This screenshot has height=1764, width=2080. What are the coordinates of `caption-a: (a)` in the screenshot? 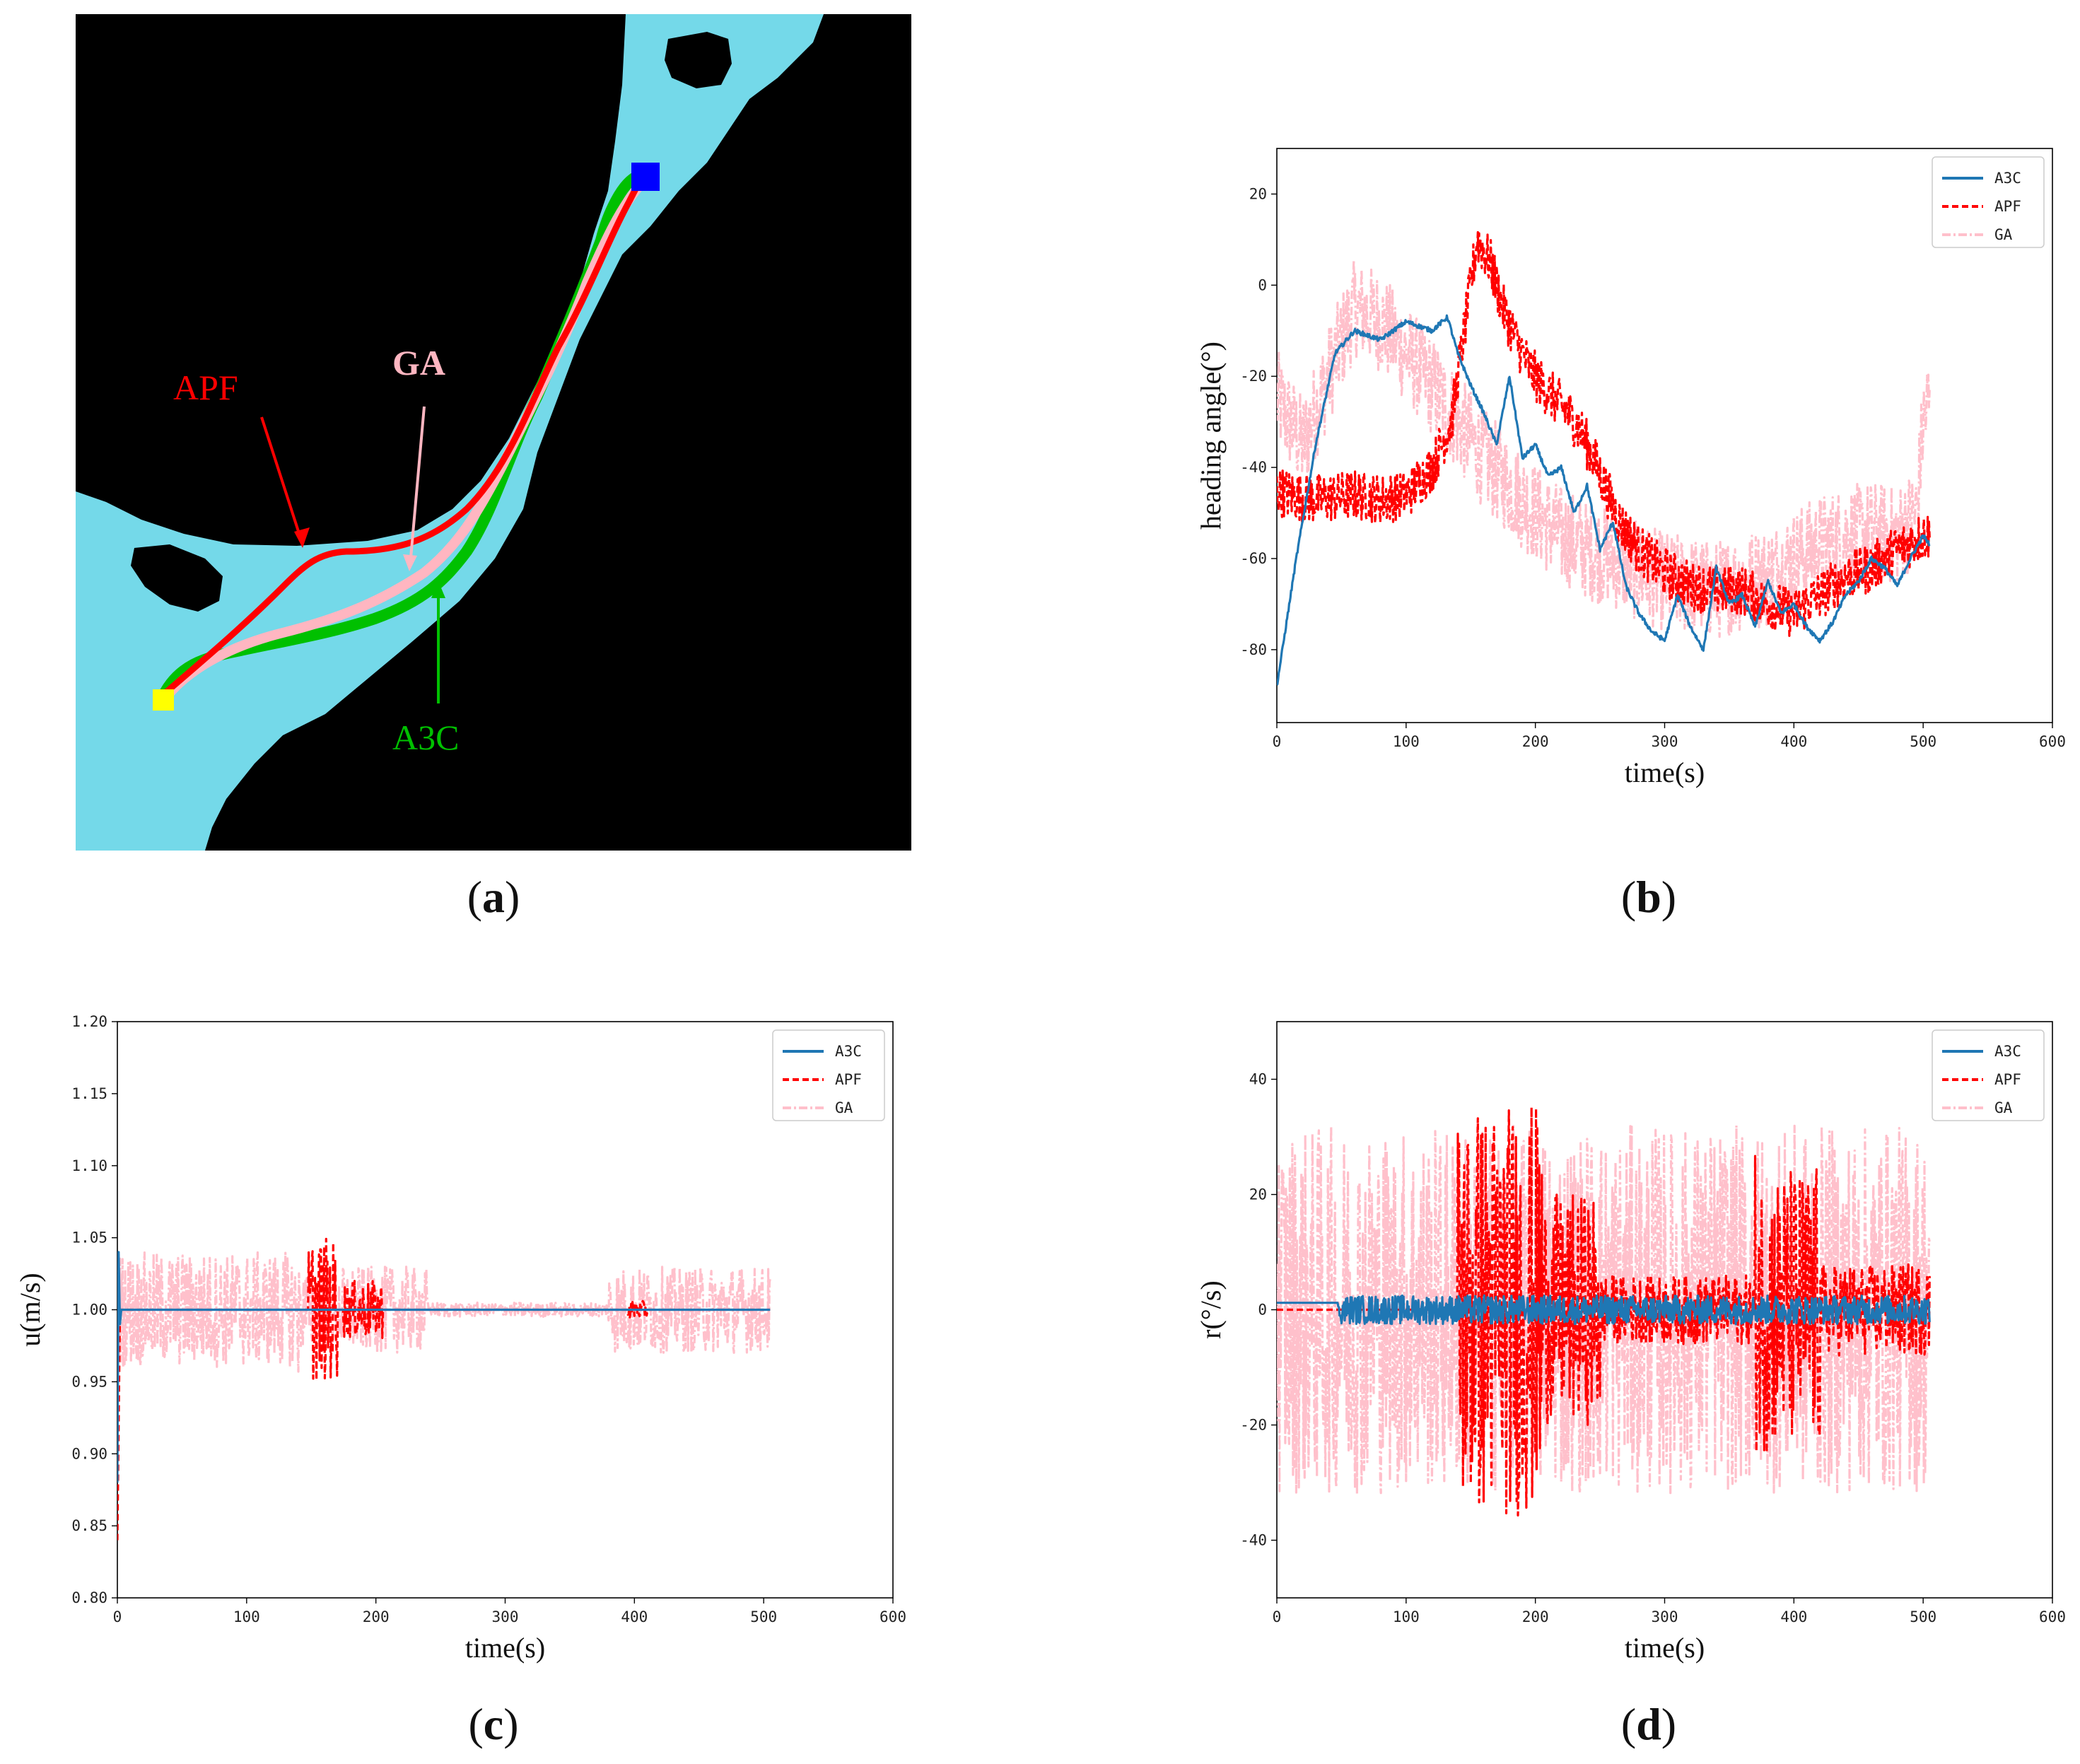 It's located at (494, 897).